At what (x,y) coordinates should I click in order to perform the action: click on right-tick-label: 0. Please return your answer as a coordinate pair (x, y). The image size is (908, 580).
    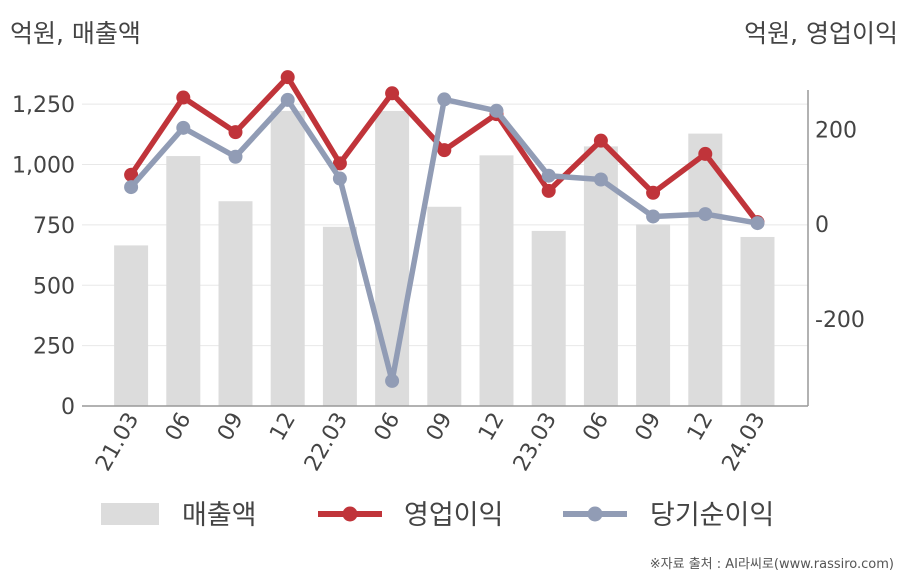
    Looking at the image, I should click on (822, 225).